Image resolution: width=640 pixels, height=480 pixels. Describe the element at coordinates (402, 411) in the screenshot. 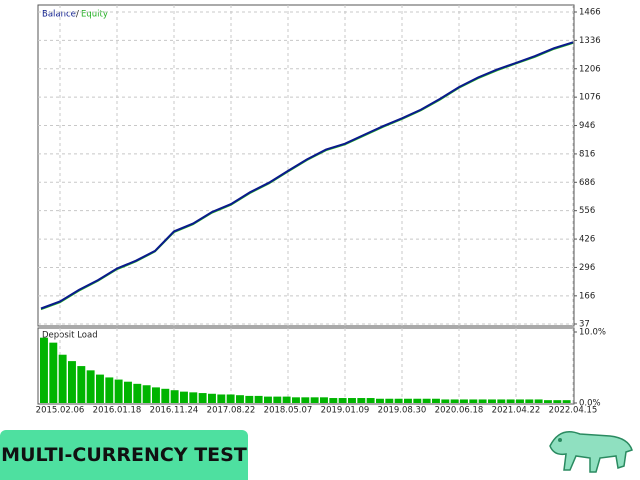

I see `x-tick-label: 2019.08.30` at that location.